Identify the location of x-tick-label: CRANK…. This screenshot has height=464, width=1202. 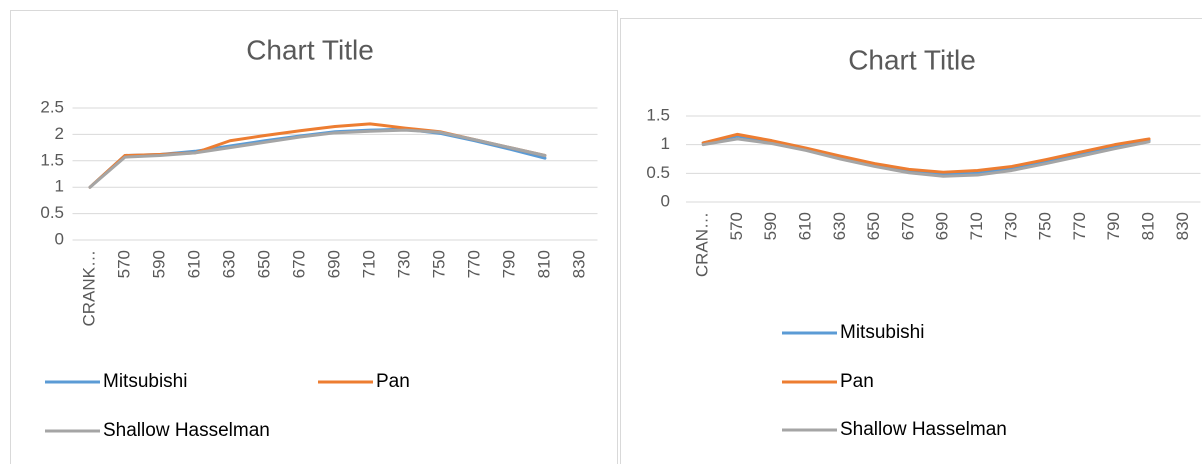
(88, 288).